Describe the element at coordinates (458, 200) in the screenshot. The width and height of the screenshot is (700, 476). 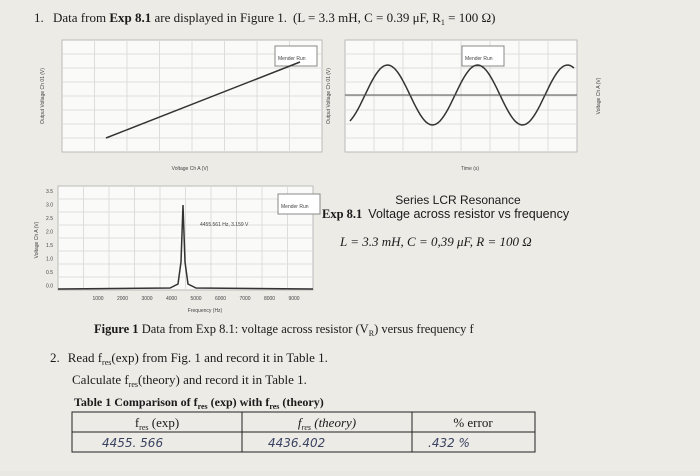
I see `figure-title: Series LCR Resonance` at that location.